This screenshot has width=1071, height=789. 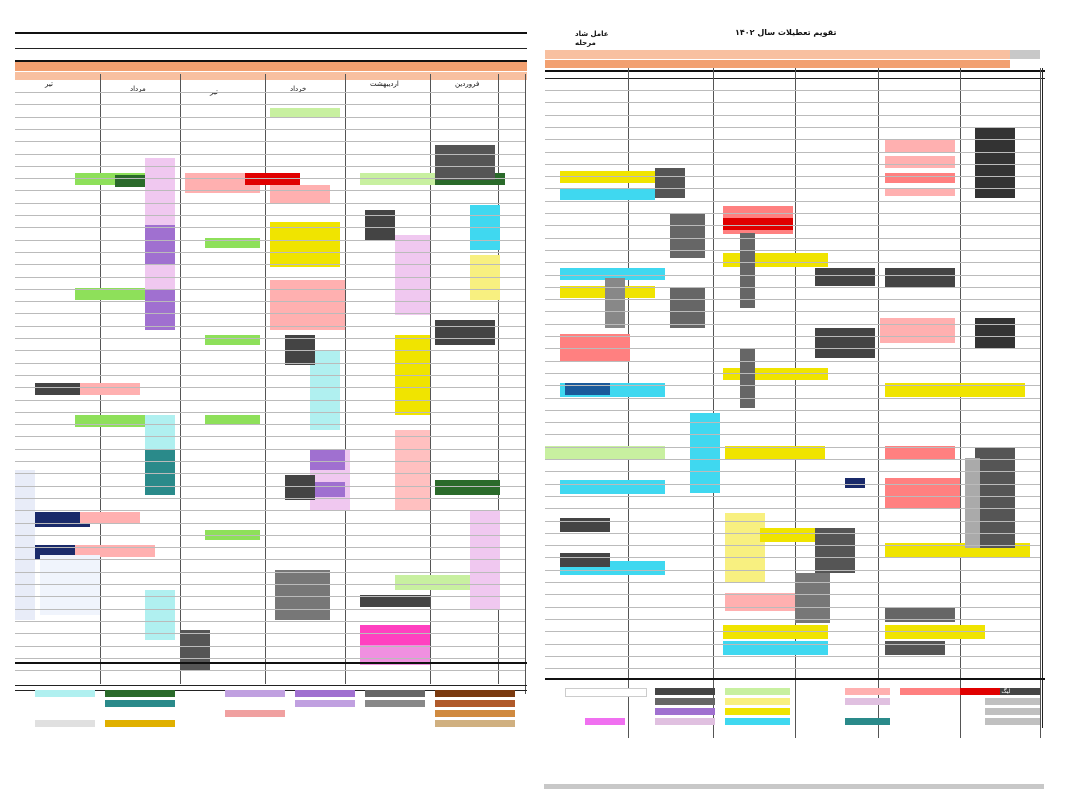 I want to click on left-col-head-6: فروردین, so click(x=467, y=84).